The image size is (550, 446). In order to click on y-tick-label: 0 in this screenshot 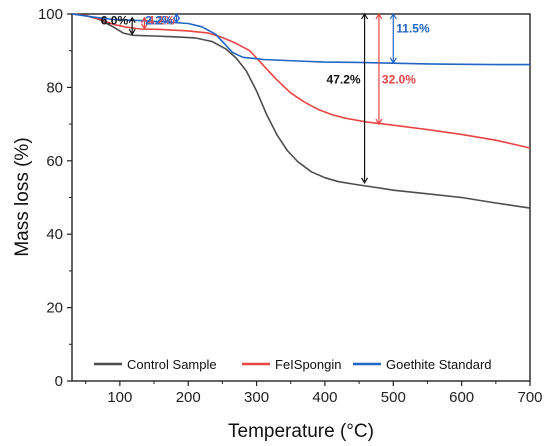, I will do `click(59, 381)`.